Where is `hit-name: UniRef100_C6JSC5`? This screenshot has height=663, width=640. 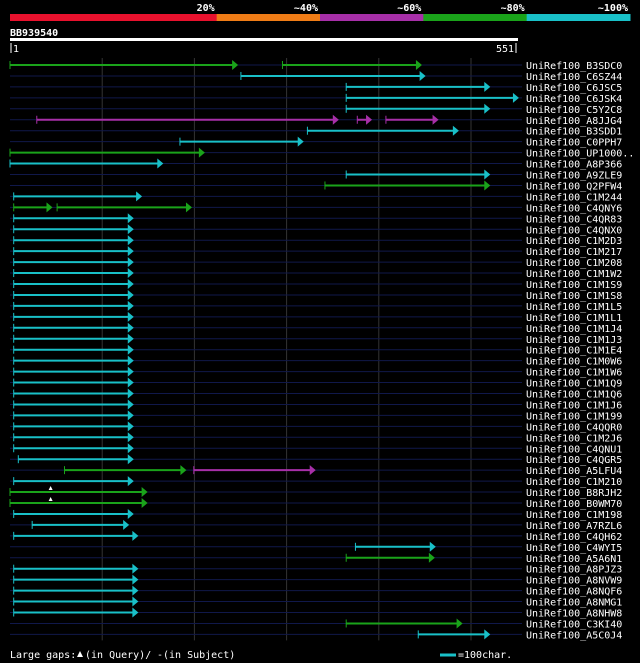
hit-name: UniRef100_C6JSC5 is located at coordinates (574, 88).